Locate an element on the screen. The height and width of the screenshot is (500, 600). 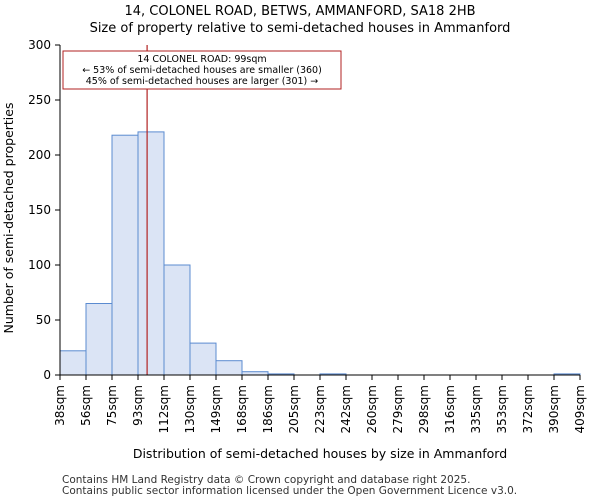
x-tick-label-372sqm: 372sqm is located at coordinates (528, 409).